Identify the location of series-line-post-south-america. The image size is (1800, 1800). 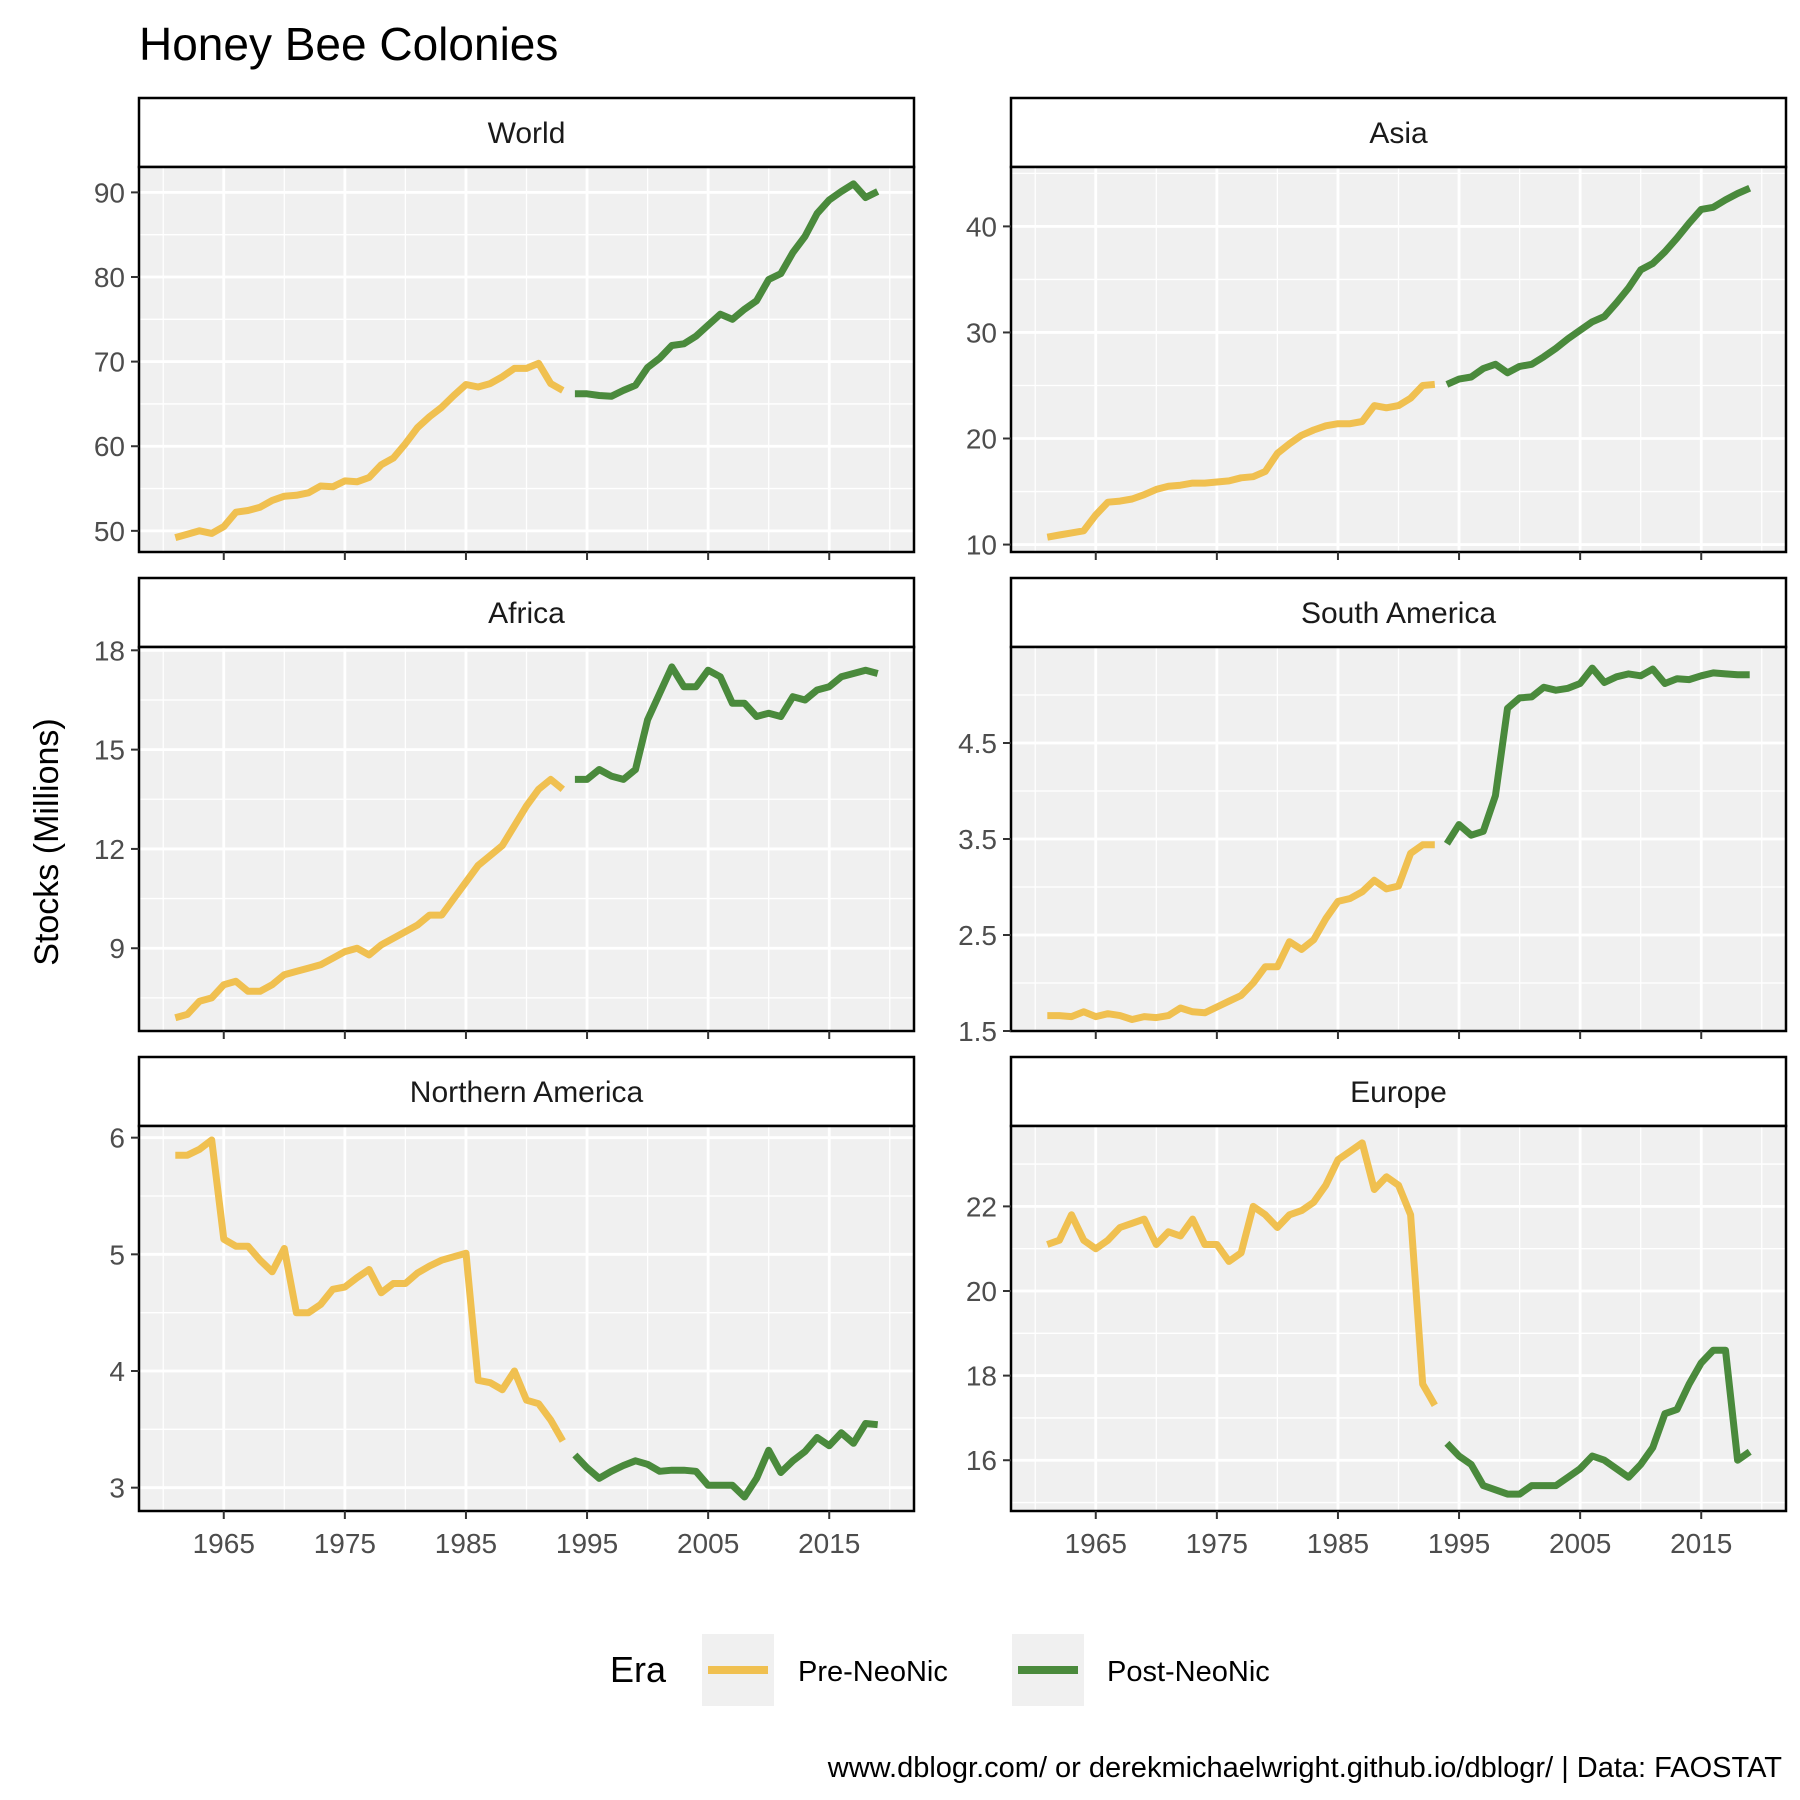
(1596, 755).